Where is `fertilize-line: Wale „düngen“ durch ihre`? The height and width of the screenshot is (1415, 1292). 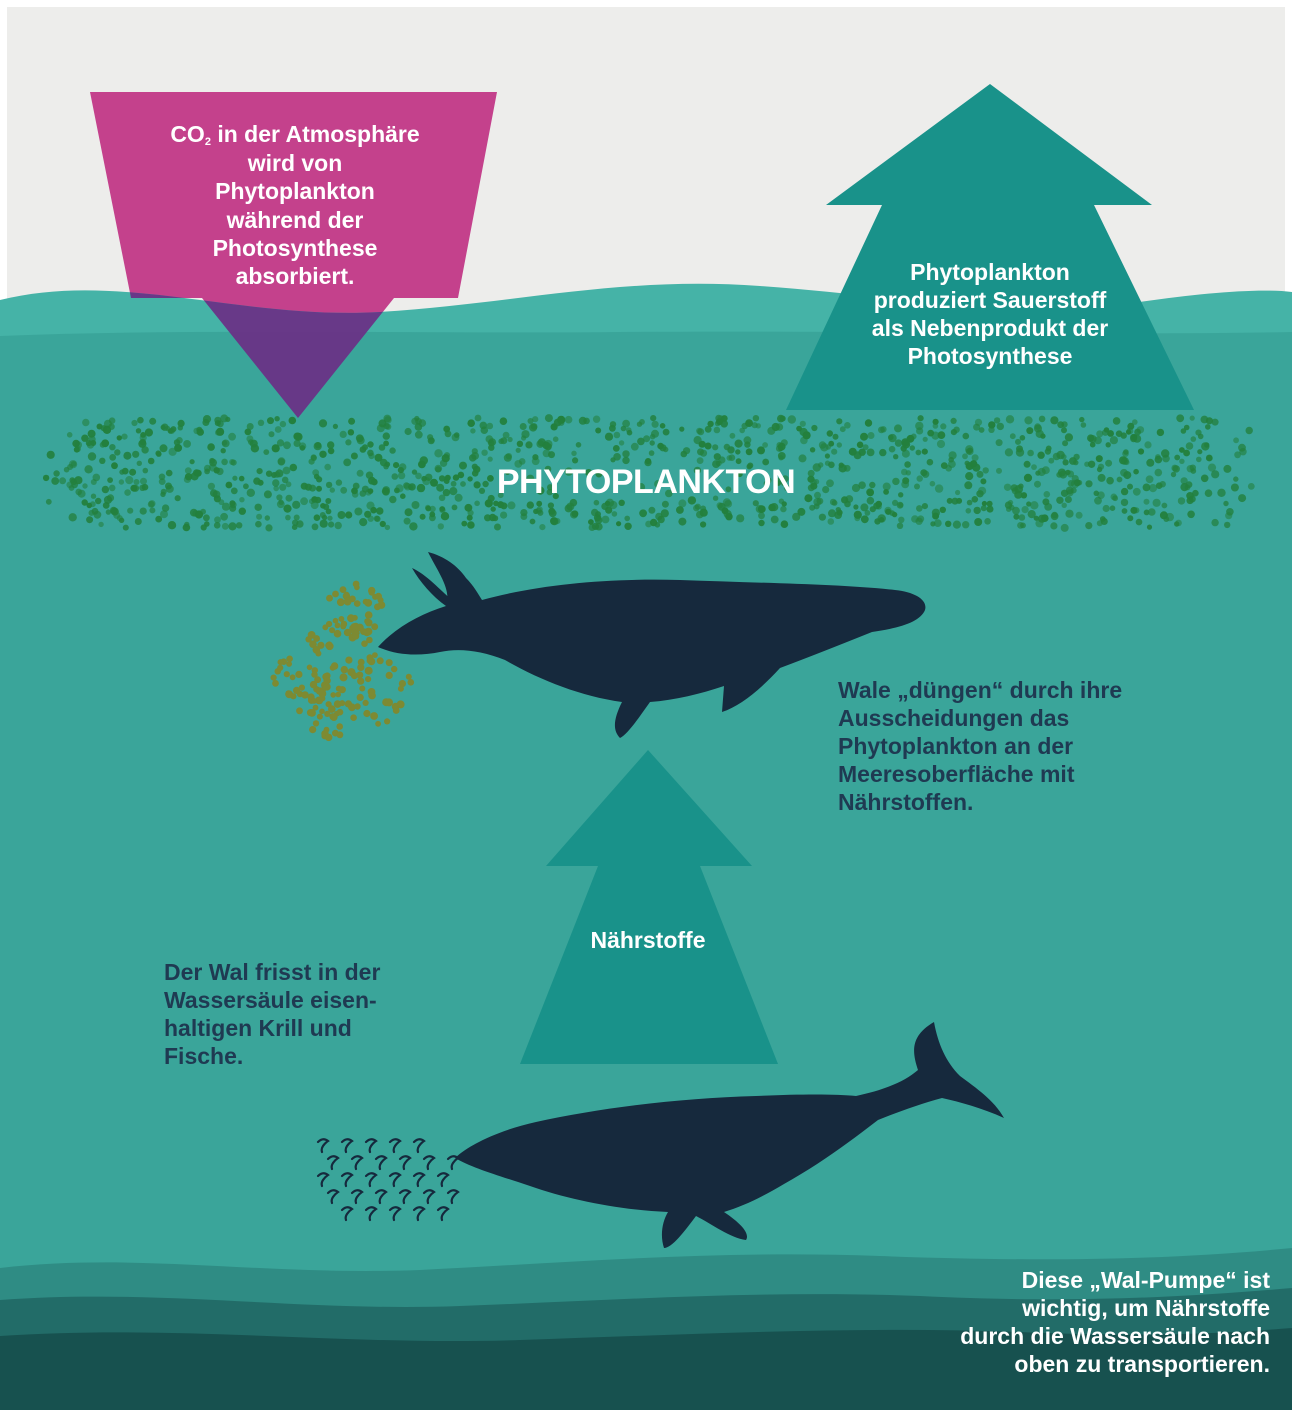 fertilize-line: Wale „düngen“ durch ihre is located at coordinates (980, 690).